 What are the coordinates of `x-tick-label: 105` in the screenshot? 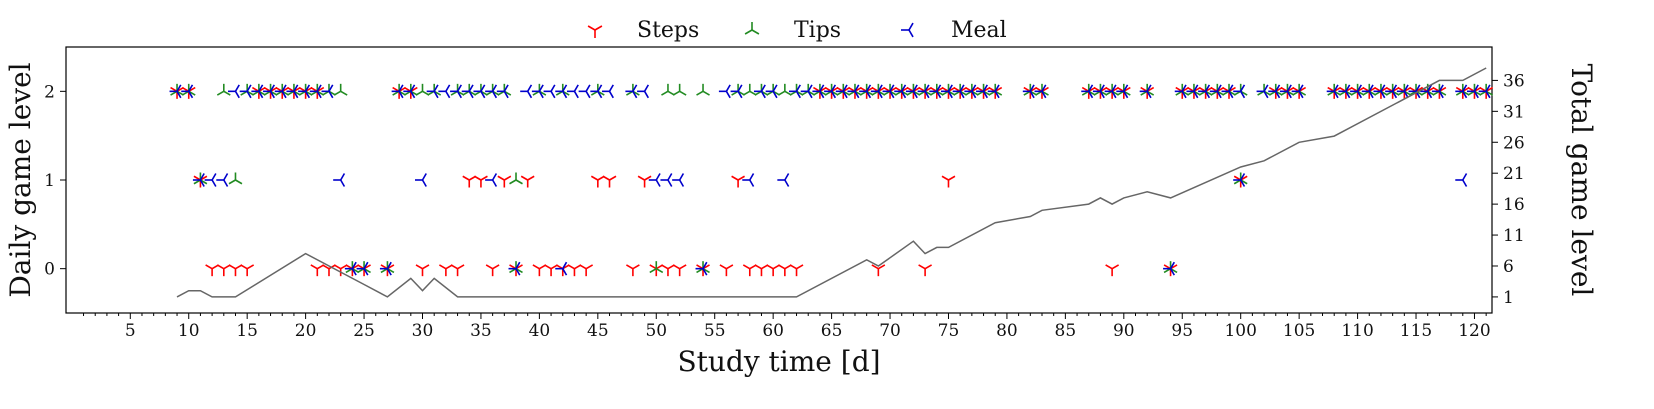 It's located at (1299, 331).